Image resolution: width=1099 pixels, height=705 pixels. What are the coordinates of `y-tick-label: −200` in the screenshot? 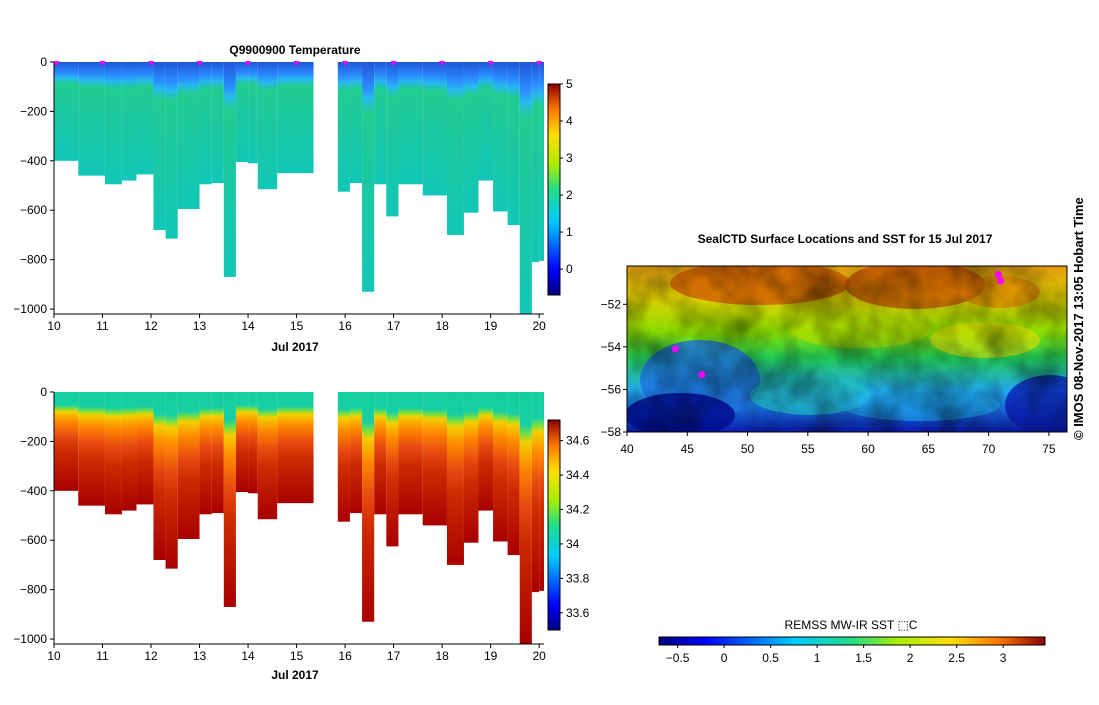 It's located at (33, 441).